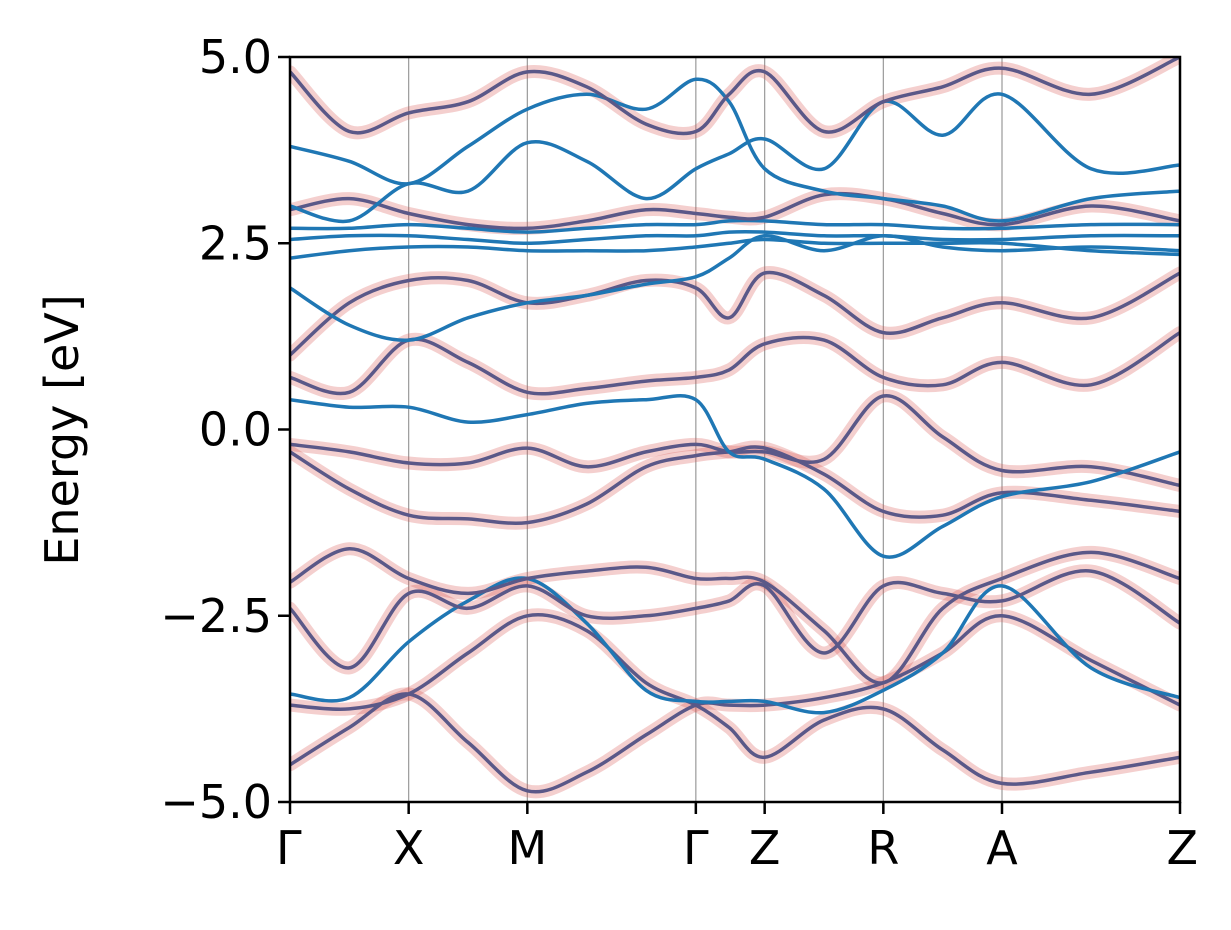 This screenshot has width=1231, height=930. I want to click on x-tick-label-7: Z, so click(1182, 848).